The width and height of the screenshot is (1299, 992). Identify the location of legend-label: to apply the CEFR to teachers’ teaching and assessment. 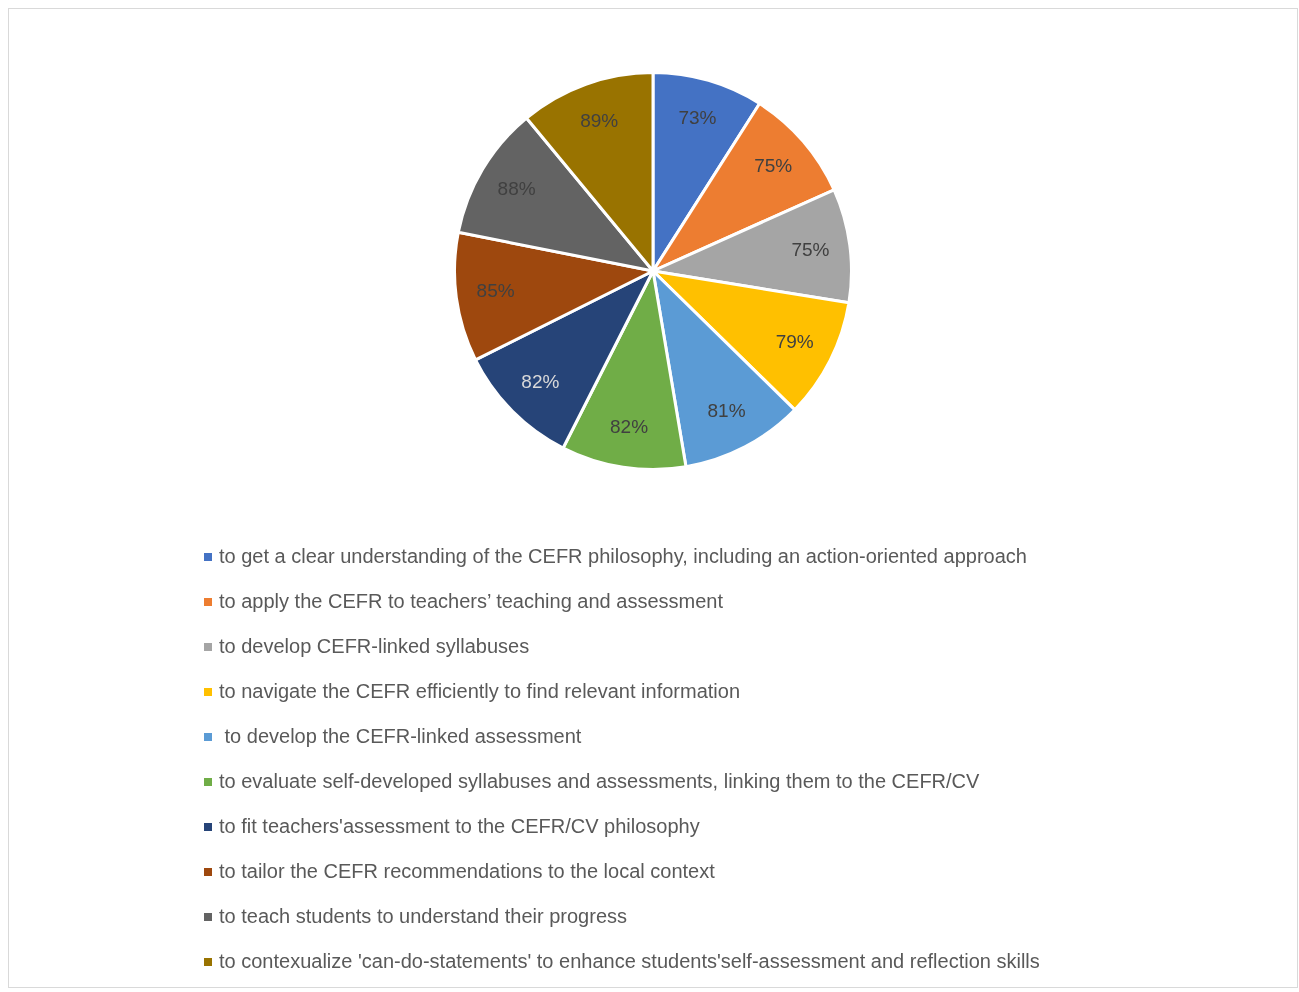
(471, 601).